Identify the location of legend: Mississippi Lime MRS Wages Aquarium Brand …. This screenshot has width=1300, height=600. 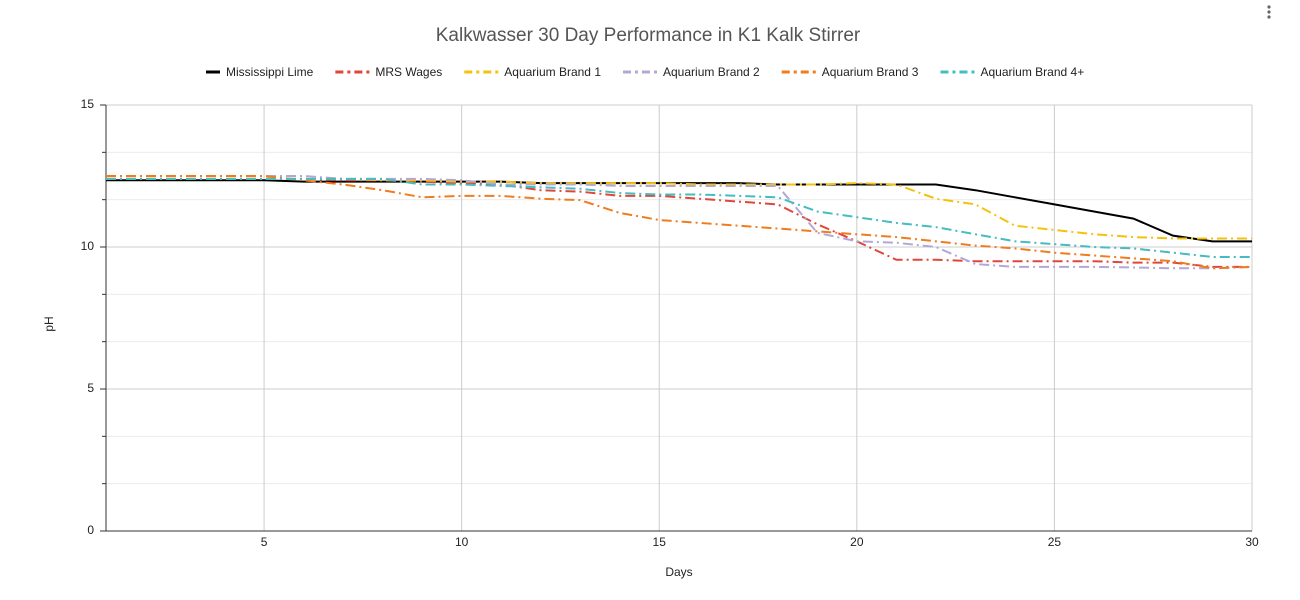
(645, 72).